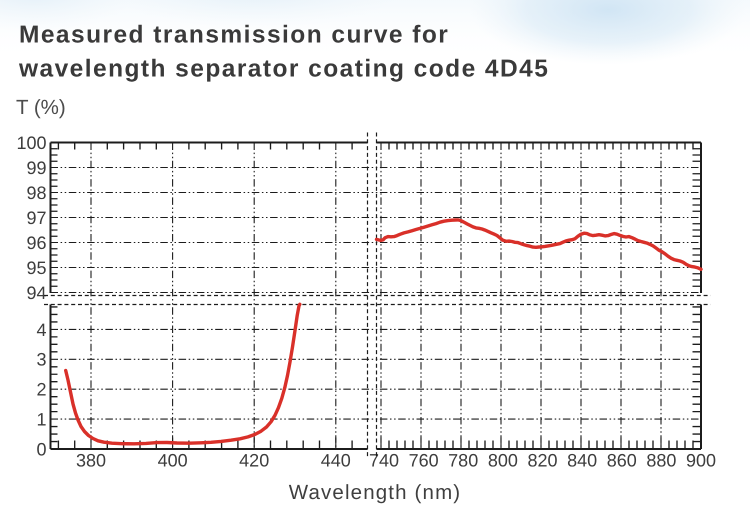 This screenshot has width=750, height=518. Describe the element at coordinates (336, 461) in the screenshot. I see `svg-text: 440` at that location.